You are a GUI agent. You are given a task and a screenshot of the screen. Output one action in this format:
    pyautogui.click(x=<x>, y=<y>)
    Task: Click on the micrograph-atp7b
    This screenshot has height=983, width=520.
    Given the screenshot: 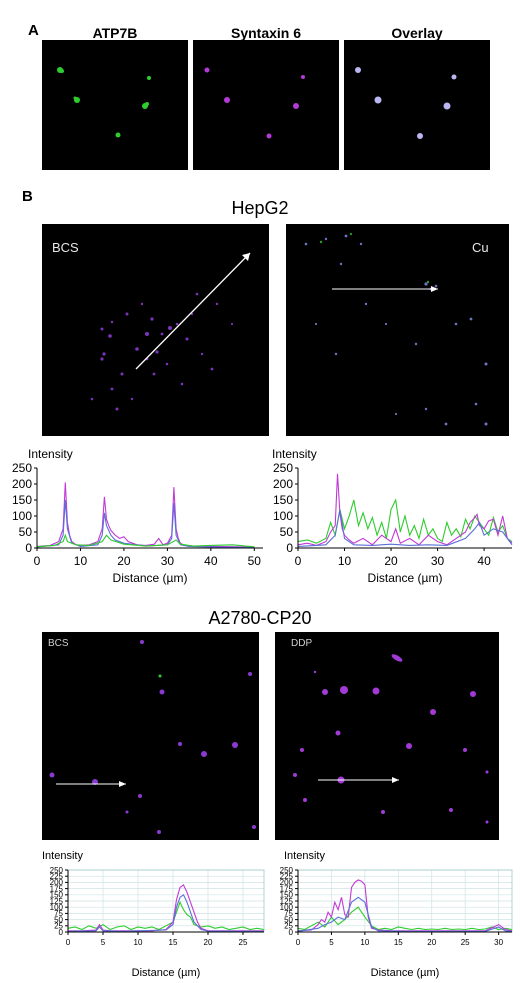 What is the action you would take?
    pyautogui.click(x=115, y=105)
    